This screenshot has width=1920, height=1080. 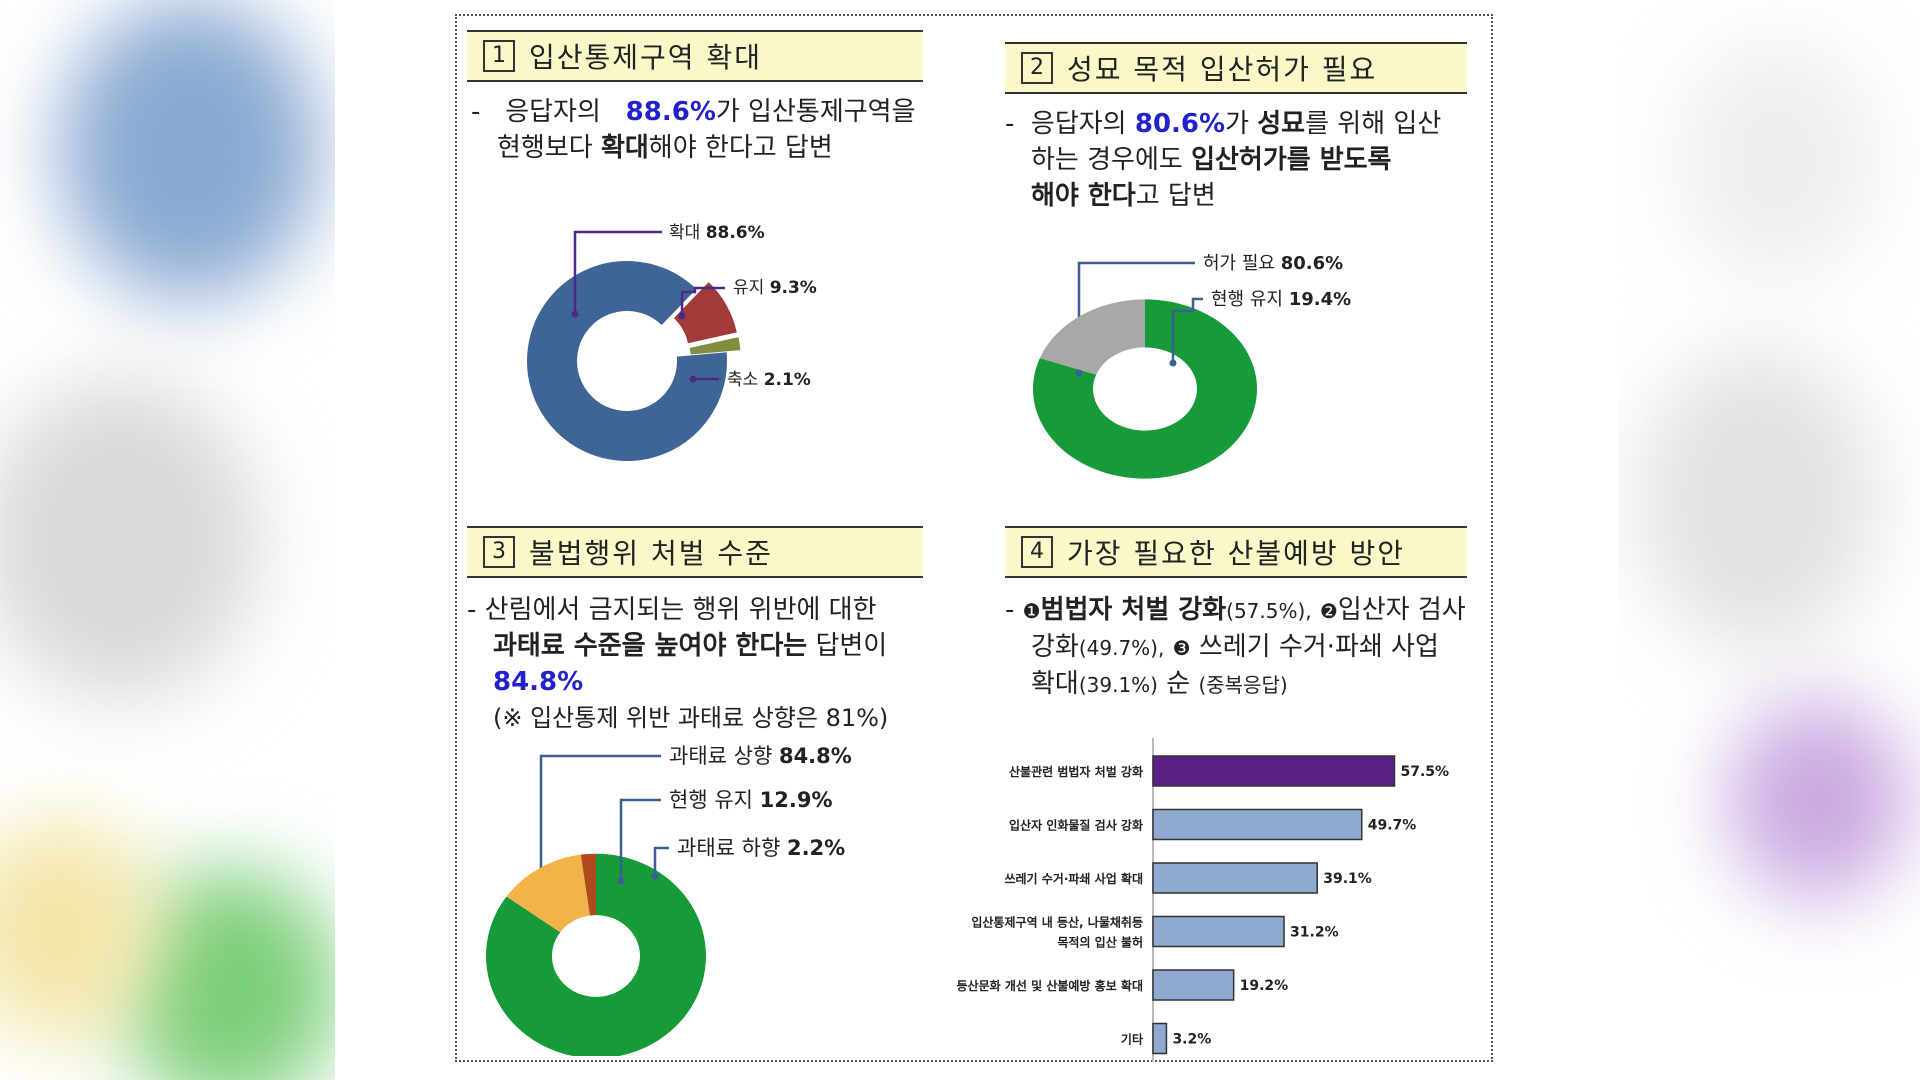 What do you see at coordinates (1328, 611) in the screenshot?
I see `marker: ❷` at bounding box center [1328, 611].